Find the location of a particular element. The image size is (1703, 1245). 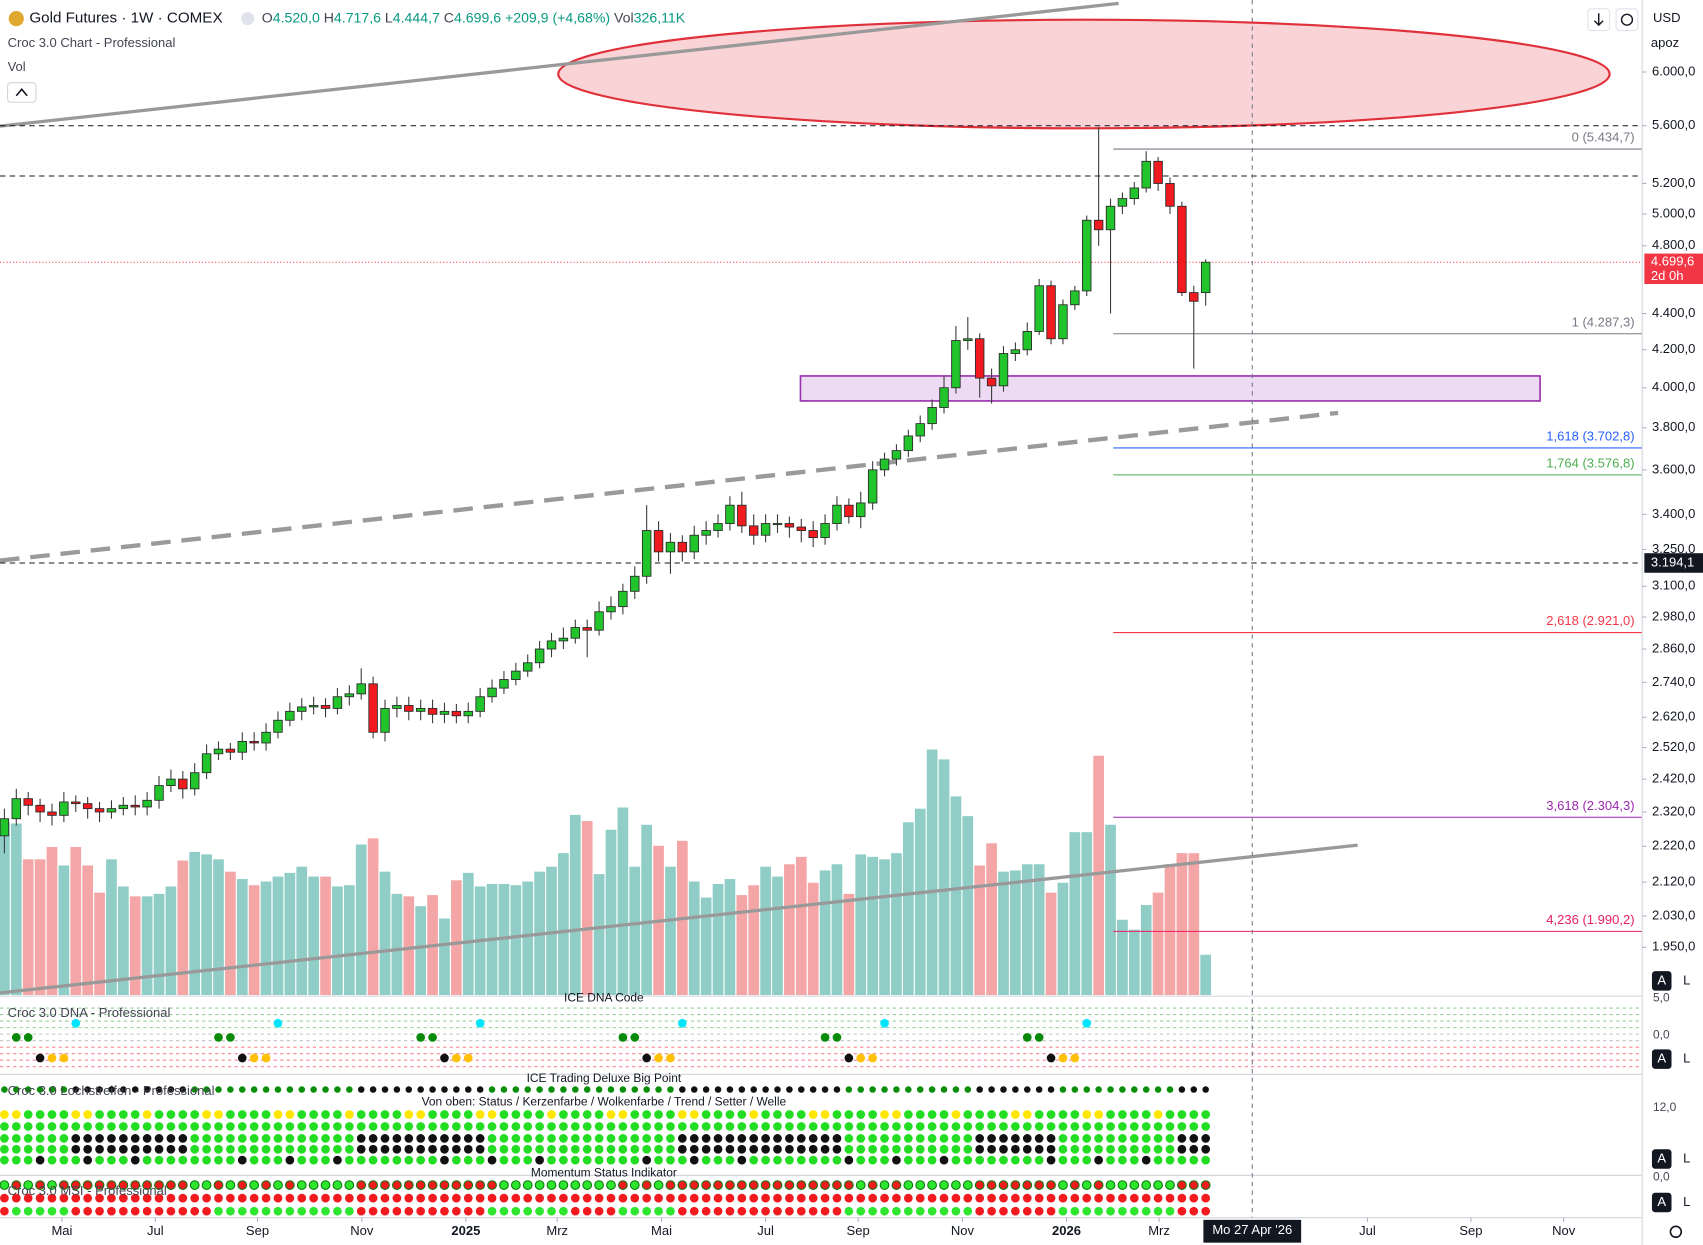

x-tick-label: Jul is located at coordinates (765, 1230).